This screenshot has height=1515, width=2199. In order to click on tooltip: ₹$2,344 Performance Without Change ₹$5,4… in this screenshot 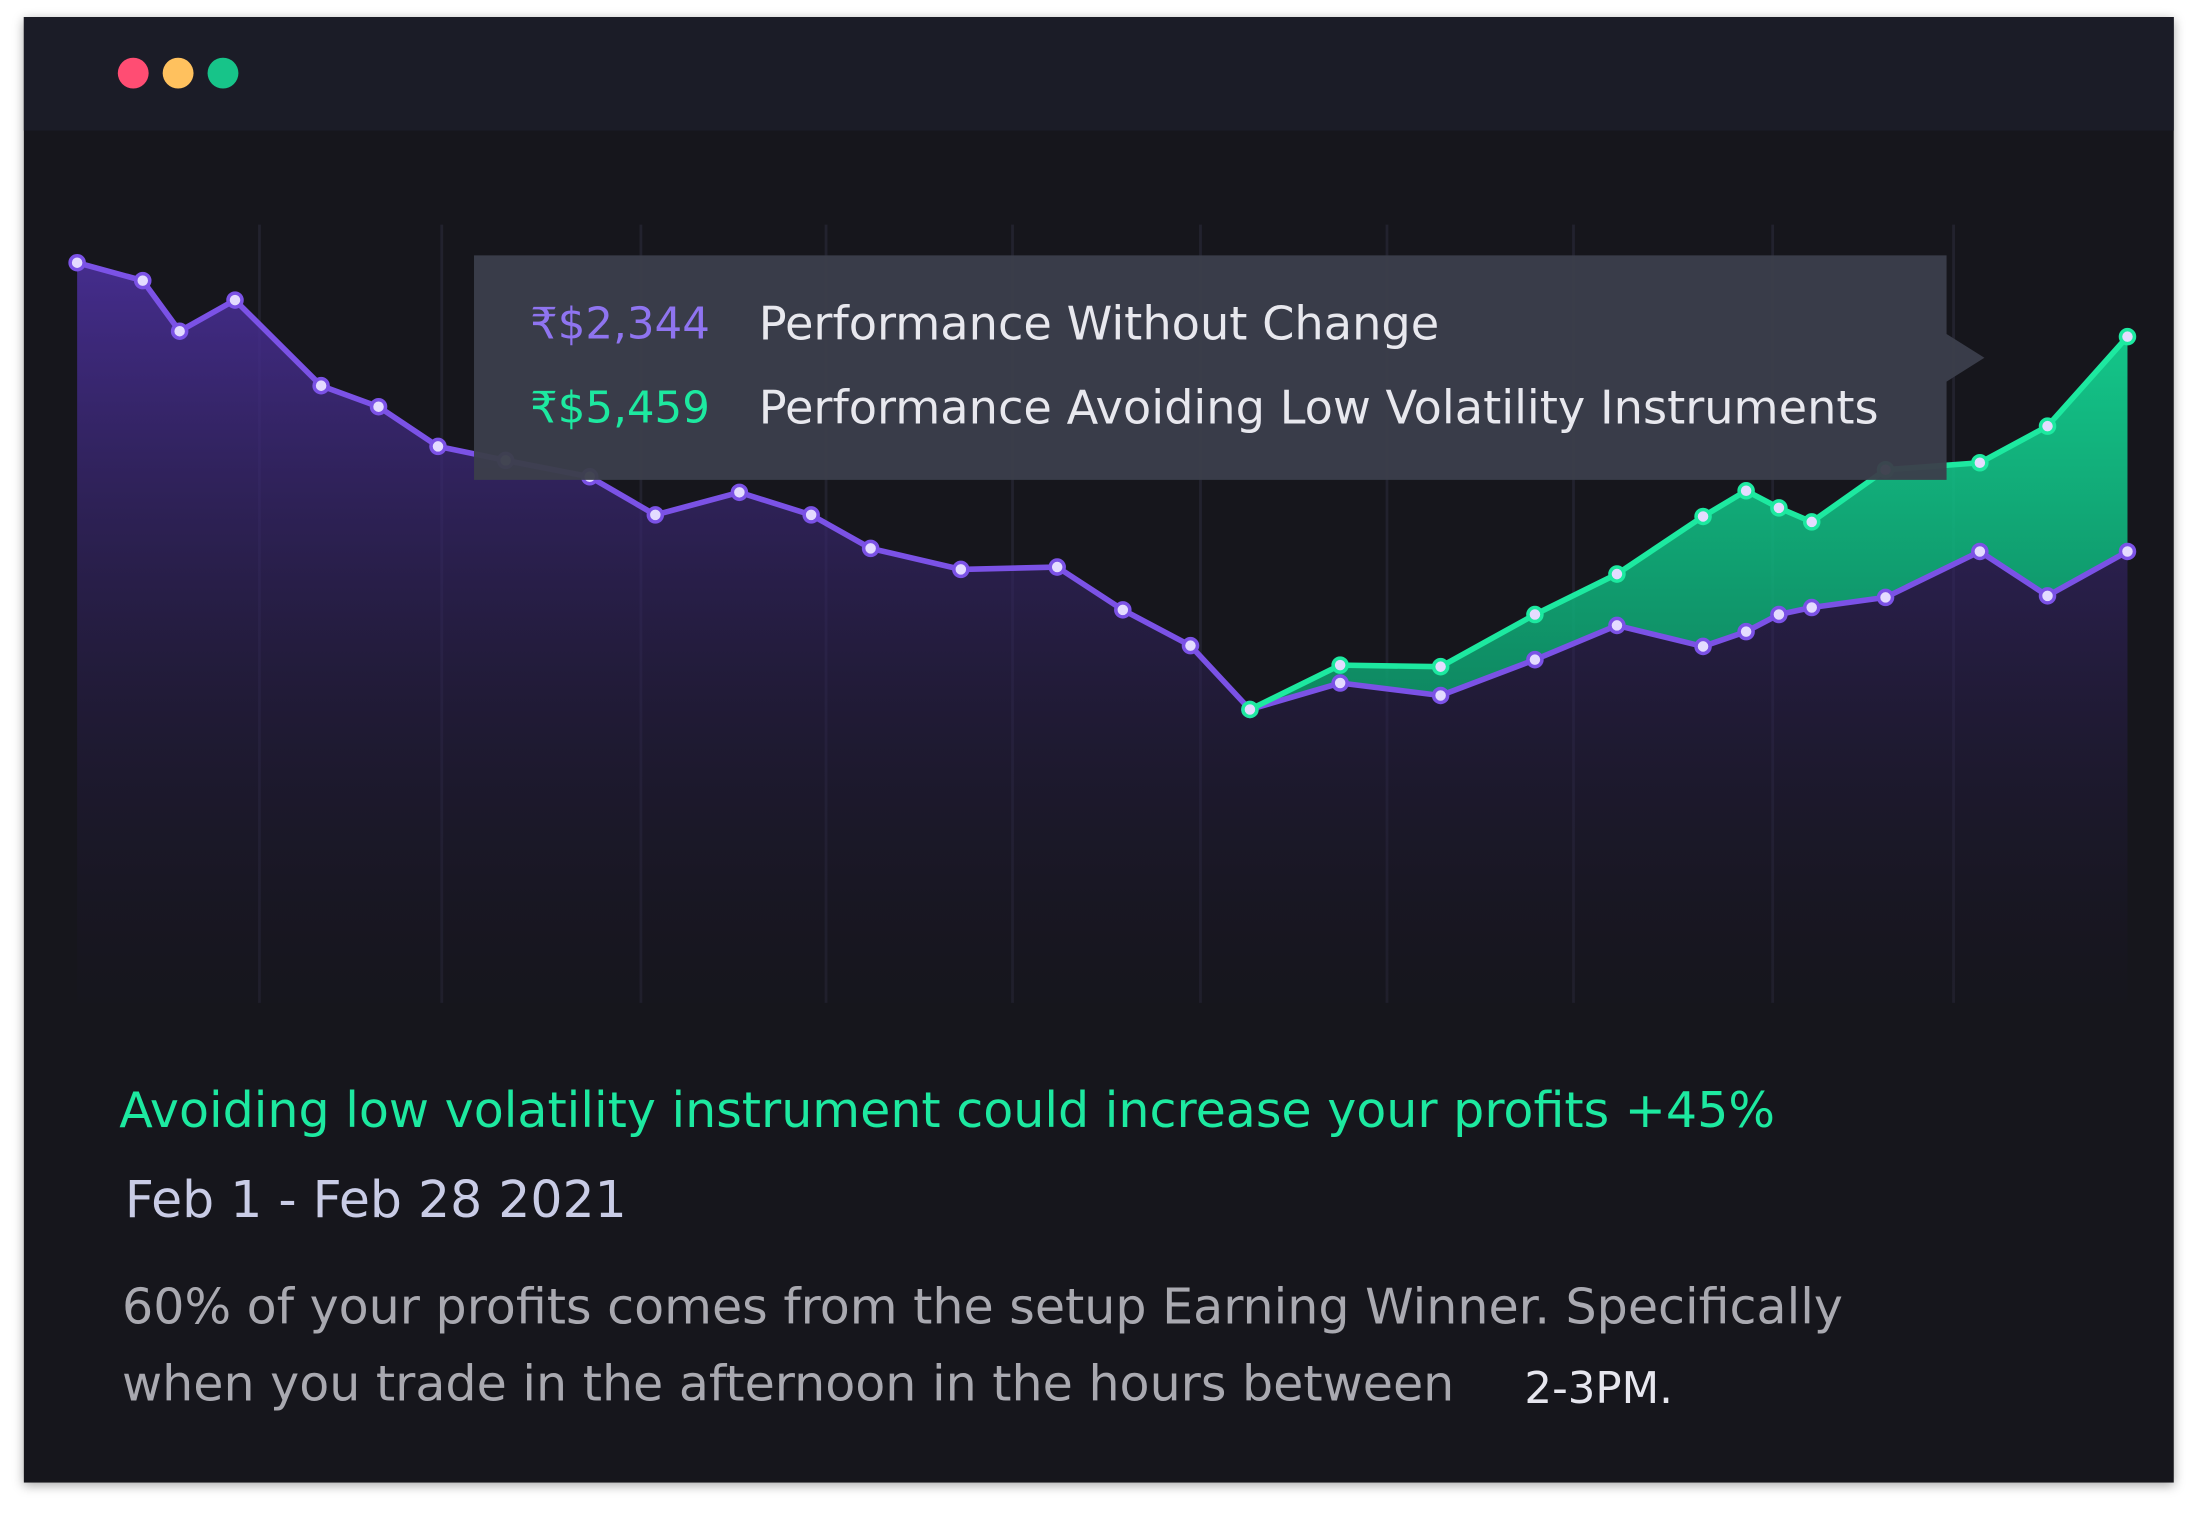, I will do `click(1229, 367)`.